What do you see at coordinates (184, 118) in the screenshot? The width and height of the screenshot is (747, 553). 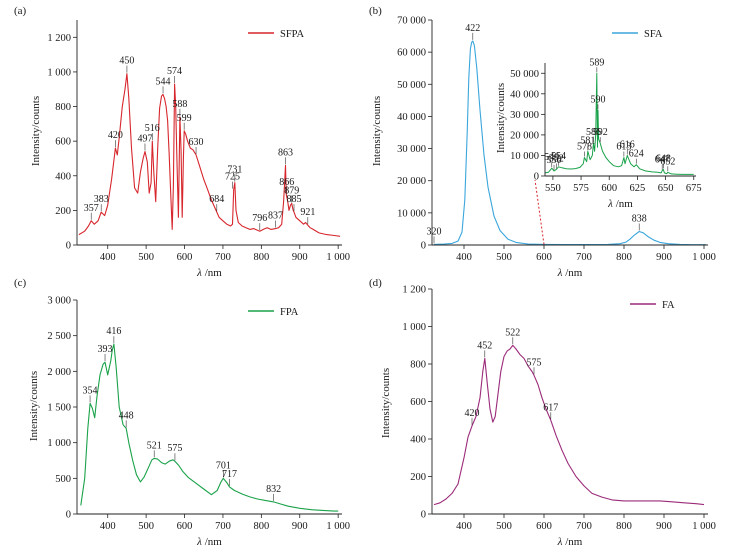 I see `peak-label: 599` at bounding box center [184, 118].